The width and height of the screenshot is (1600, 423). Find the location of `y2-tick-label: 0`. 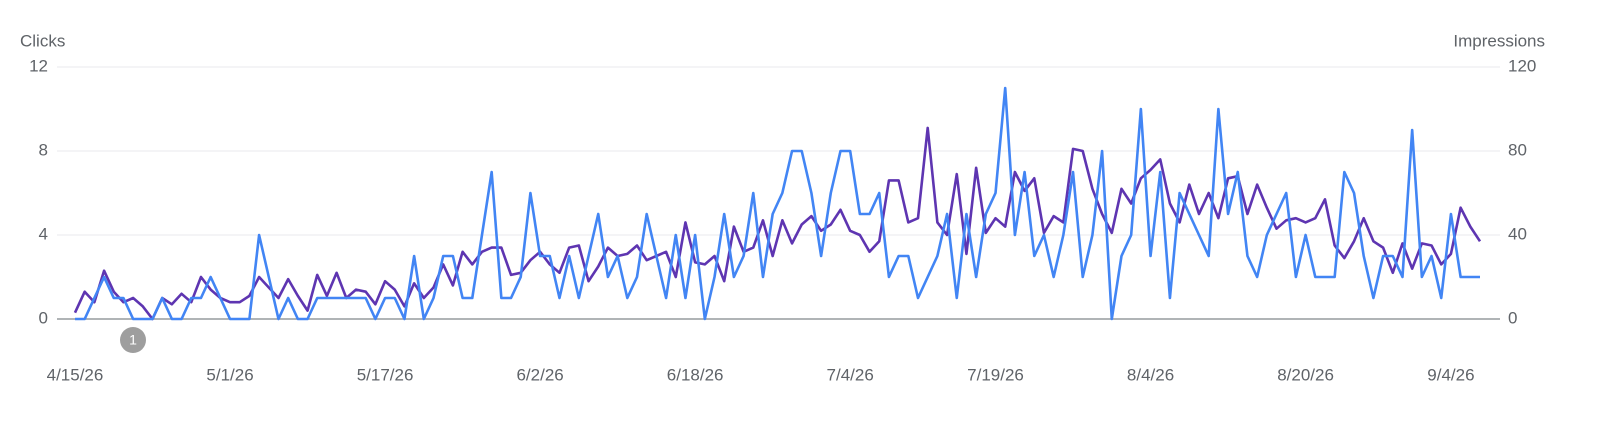

y2-tick-label: 0 is located at coordinates (1512, 317).